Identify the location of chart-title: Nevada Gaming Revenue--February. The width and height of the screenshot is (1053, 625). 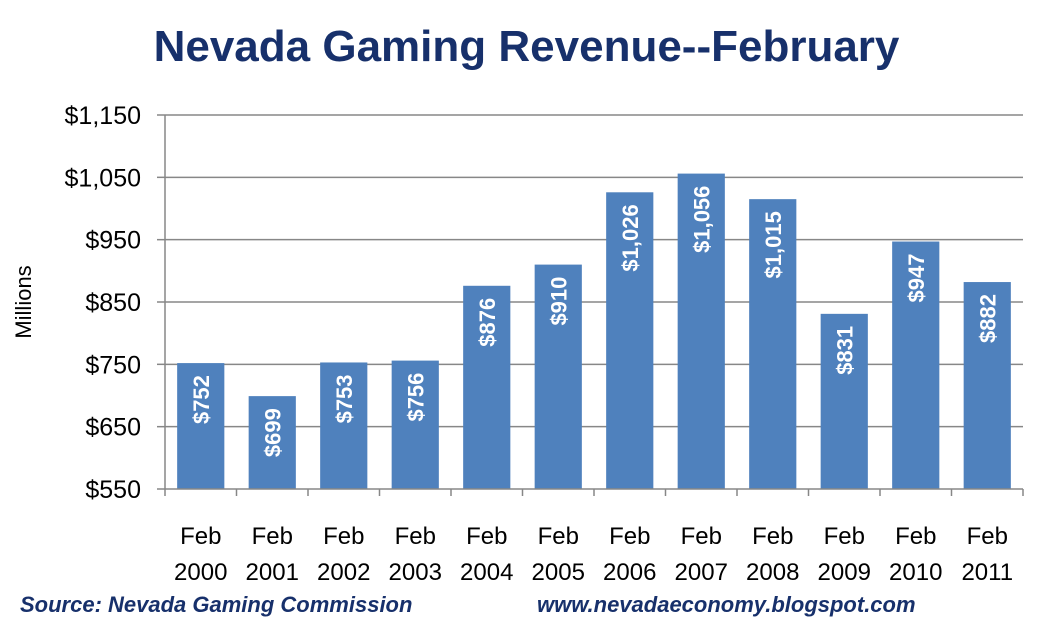
(526, 46).